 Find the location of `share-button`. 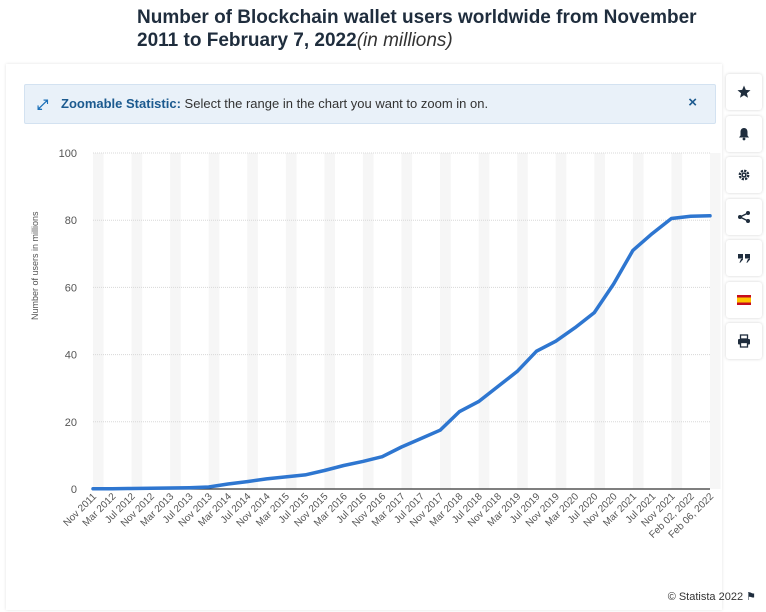

share-button is located at coordinates (744, 217).